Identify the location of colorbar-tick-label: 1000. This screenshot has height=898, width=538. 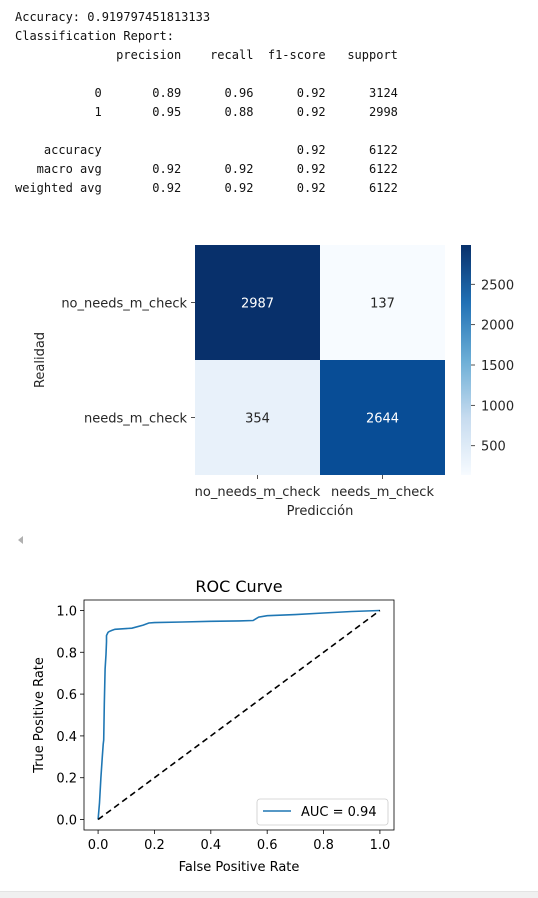
(497, 406).